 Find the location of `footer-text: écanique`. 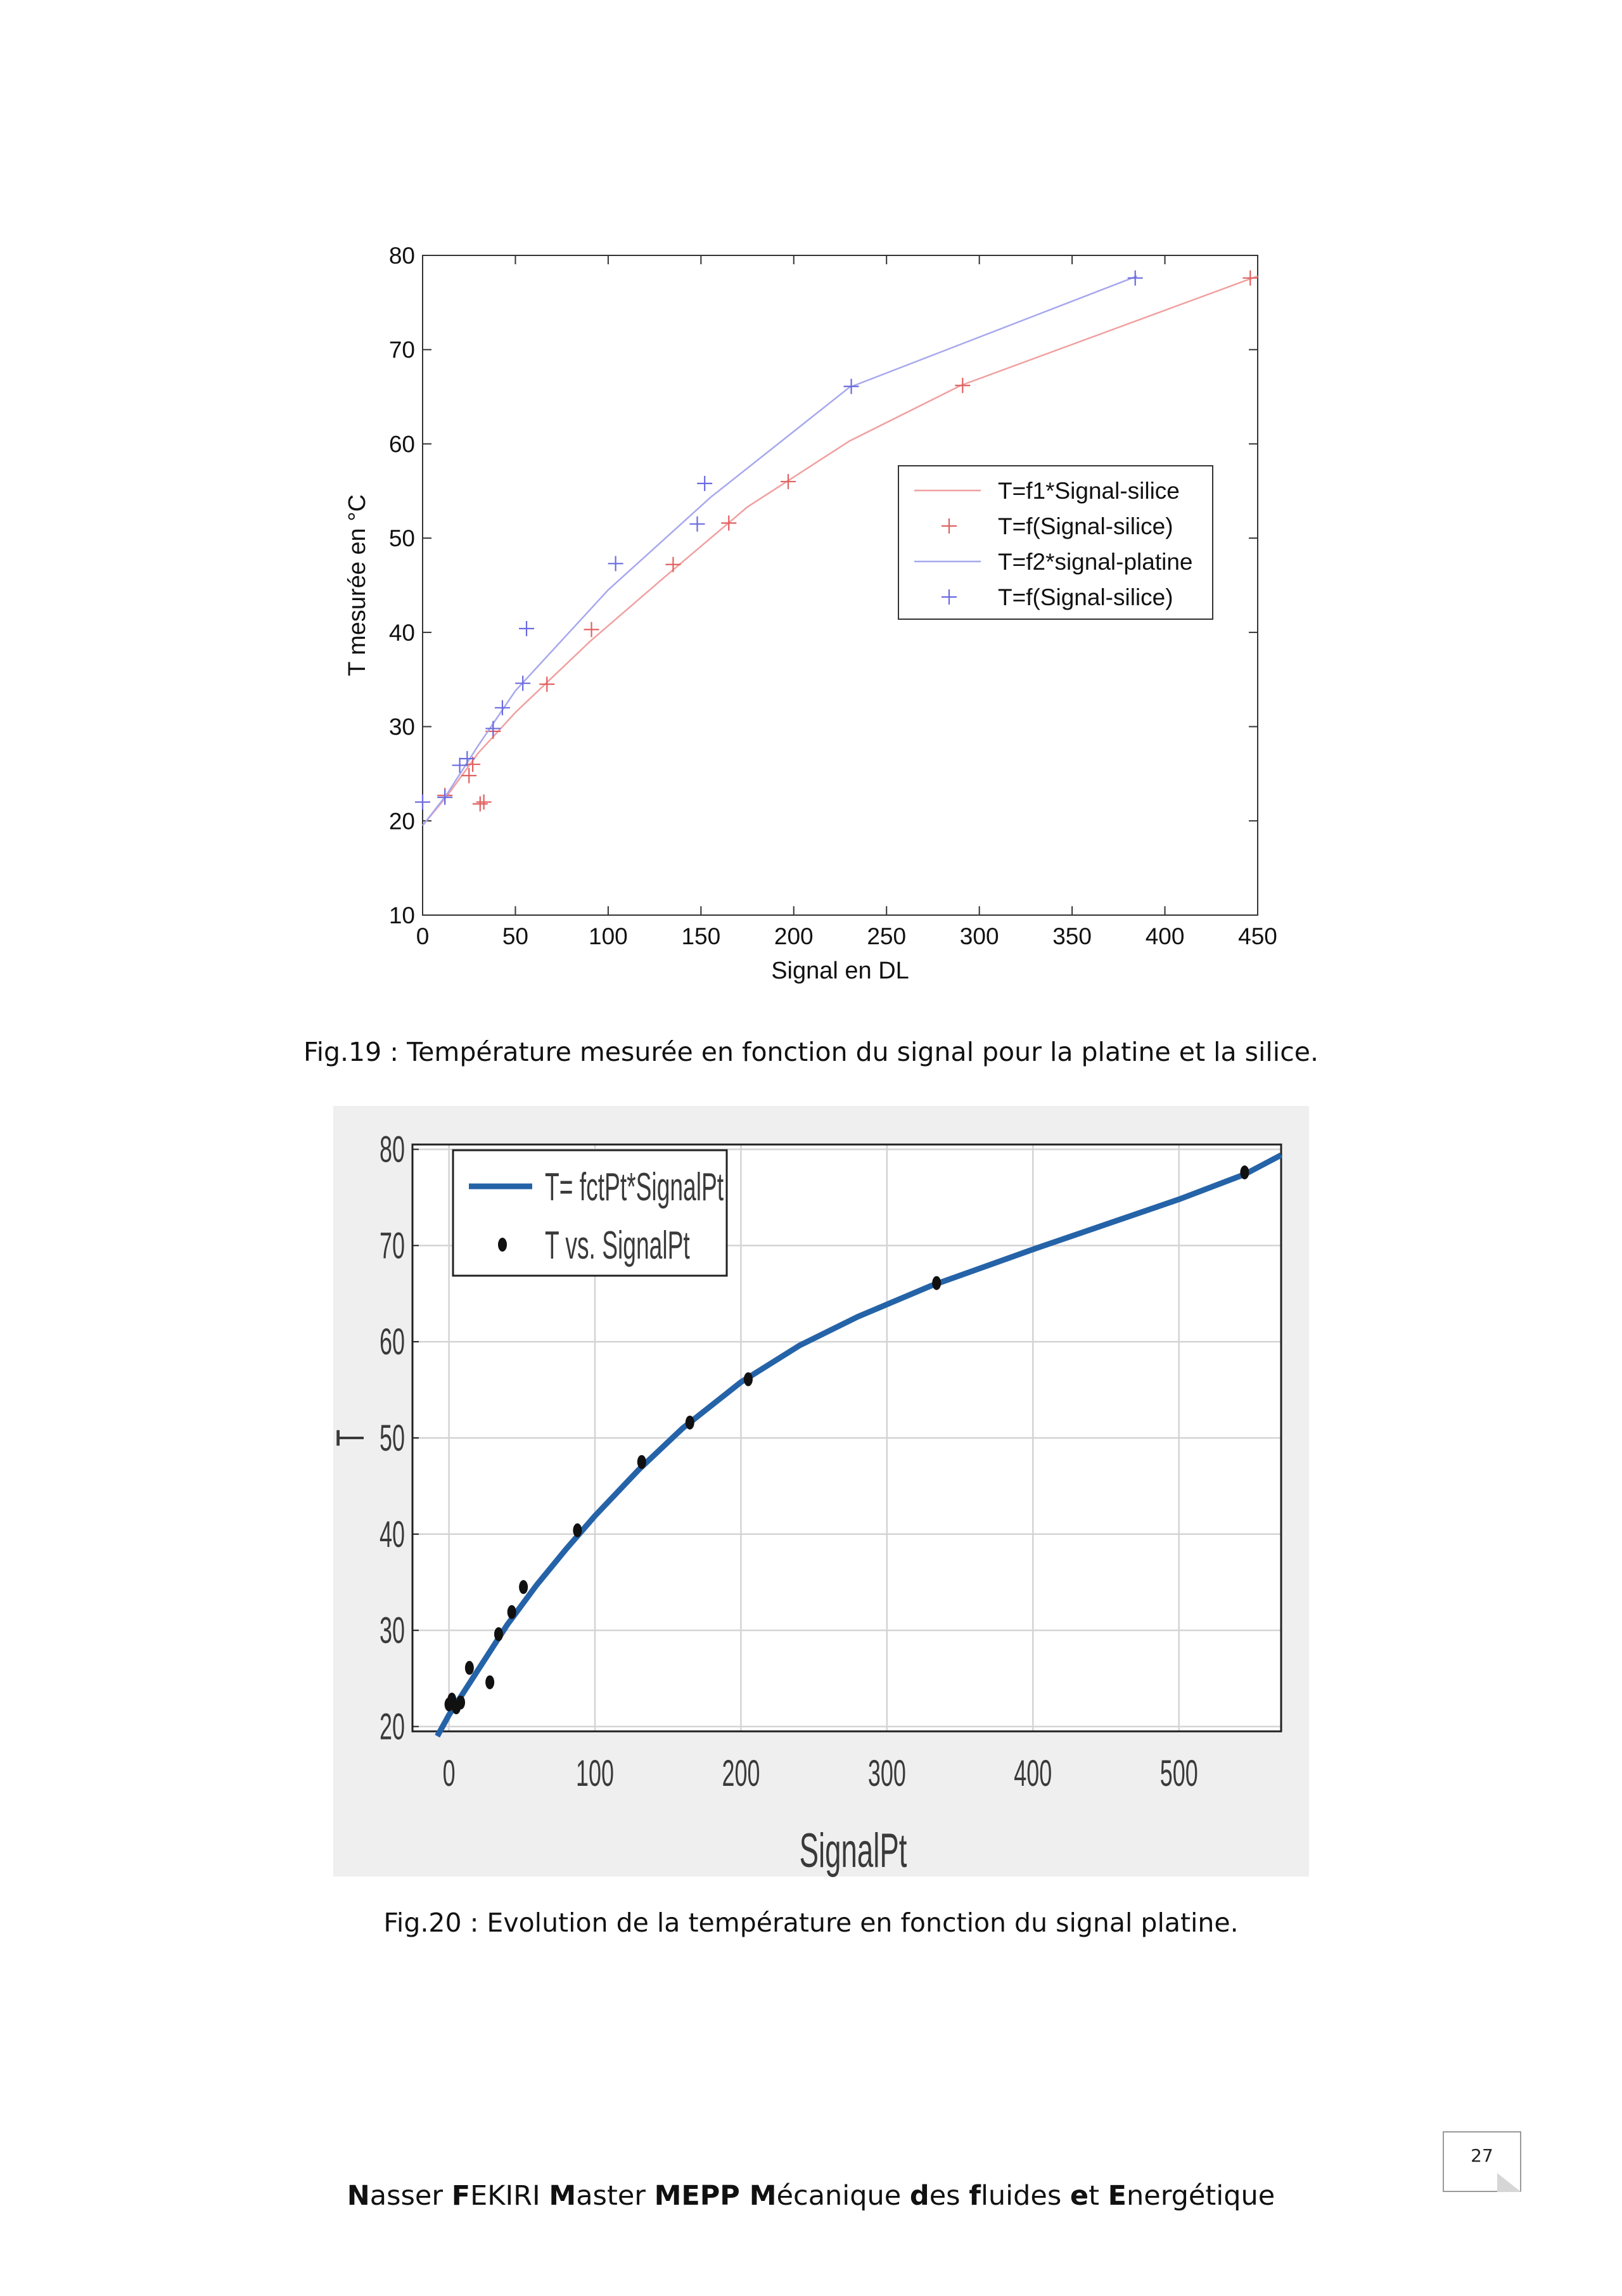

footer-text: écanique is located at coordinates (843, 2196).